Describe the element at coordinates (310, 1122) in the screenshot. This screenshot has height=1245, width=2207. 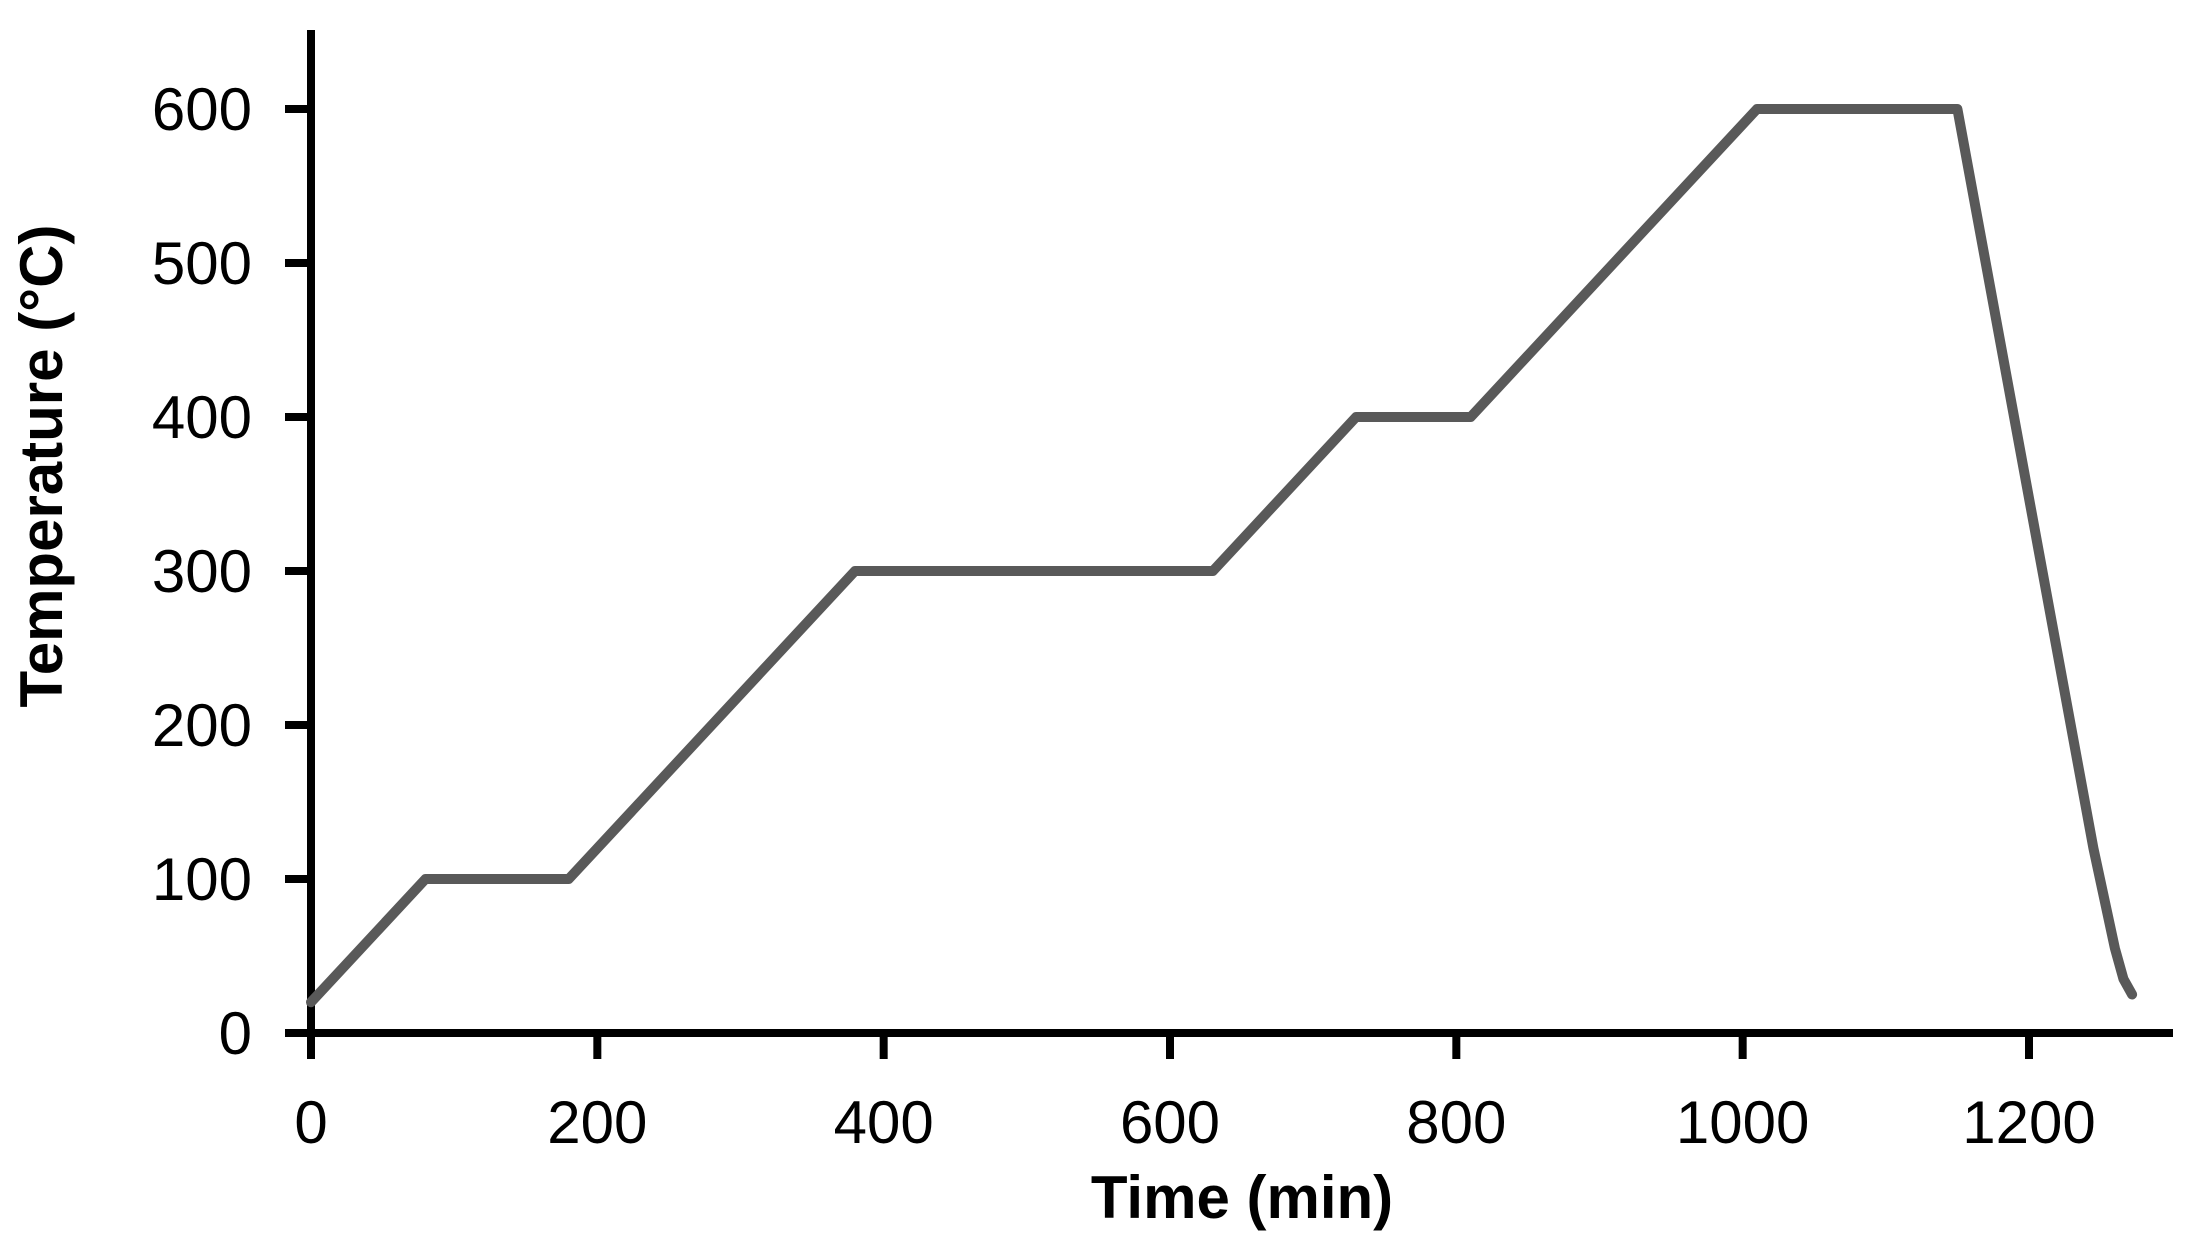
I see `x-tick-label: 0` at that location.